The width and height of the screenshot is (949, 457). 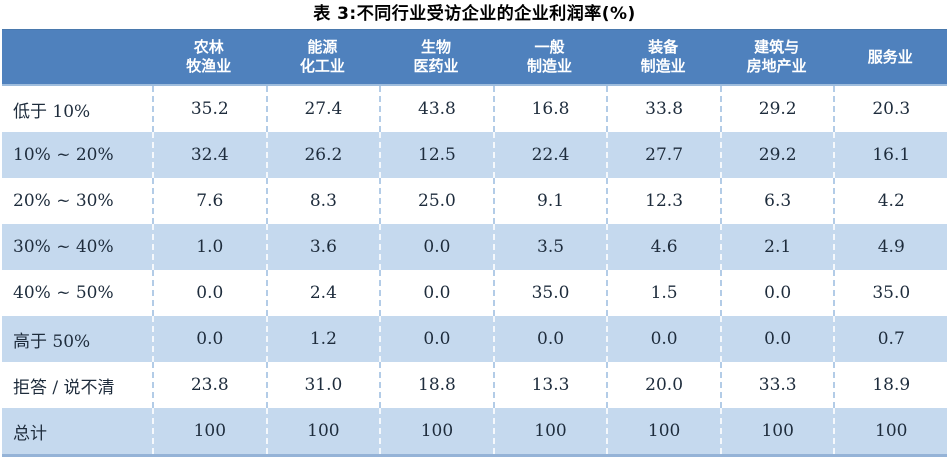 I want to click on header-cell-industry: 能源 化工业, so click(x=323, y=57).